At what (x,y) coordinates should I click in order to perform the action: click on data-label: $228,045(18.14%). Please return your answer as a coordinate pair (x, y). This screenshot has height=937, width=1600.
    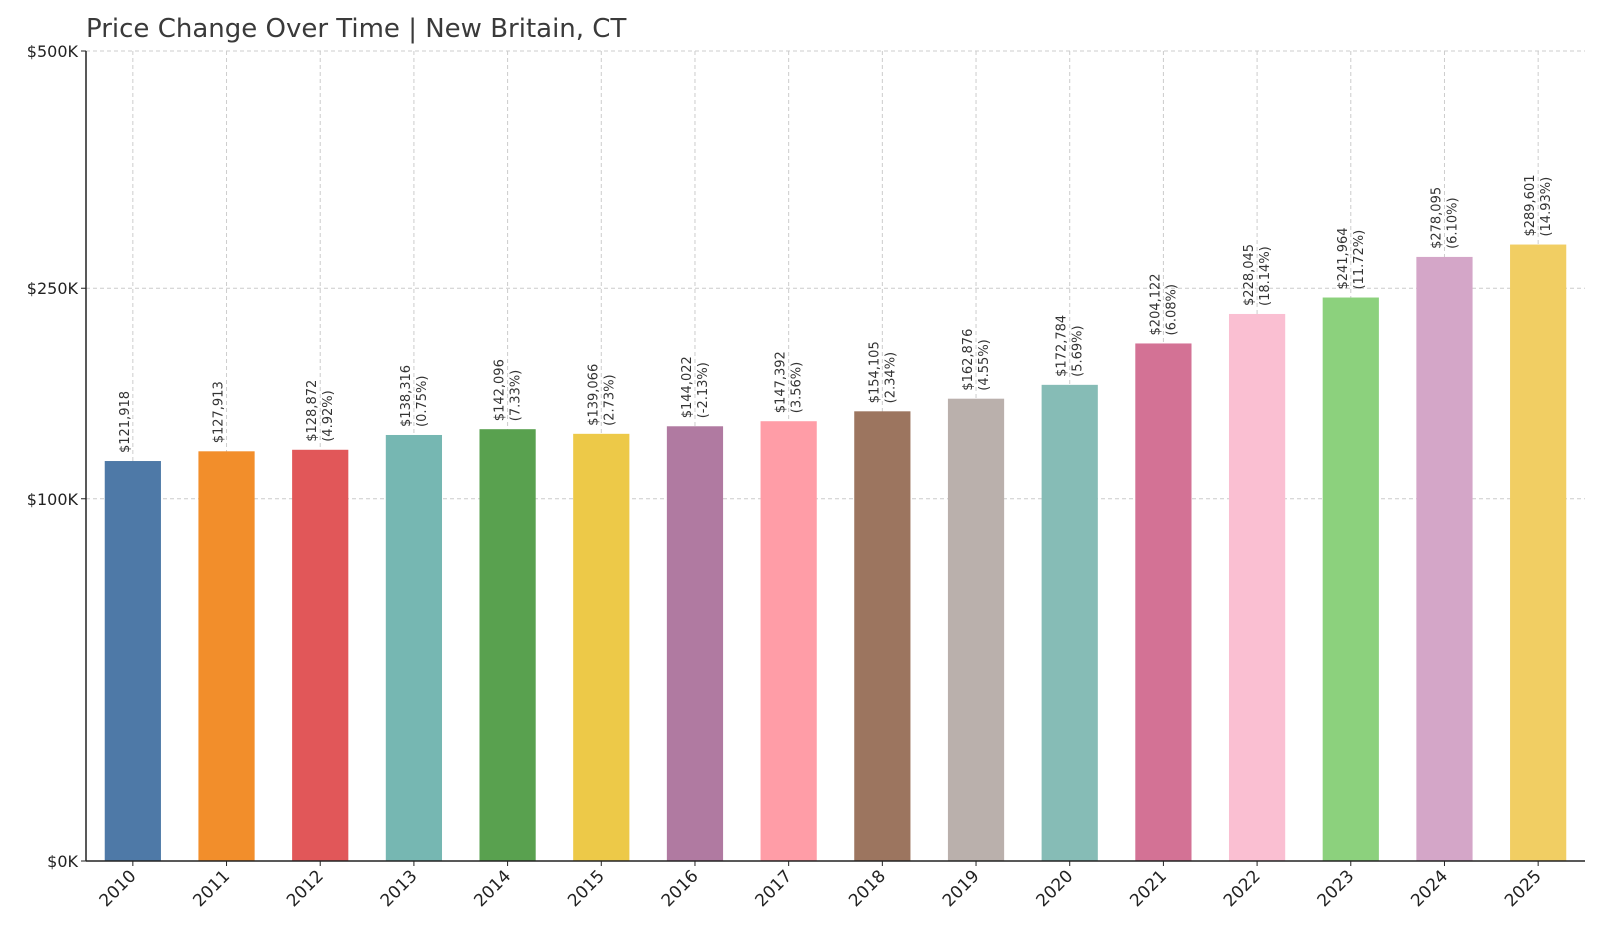
    Looking at the image, I should click on (1257, 275).